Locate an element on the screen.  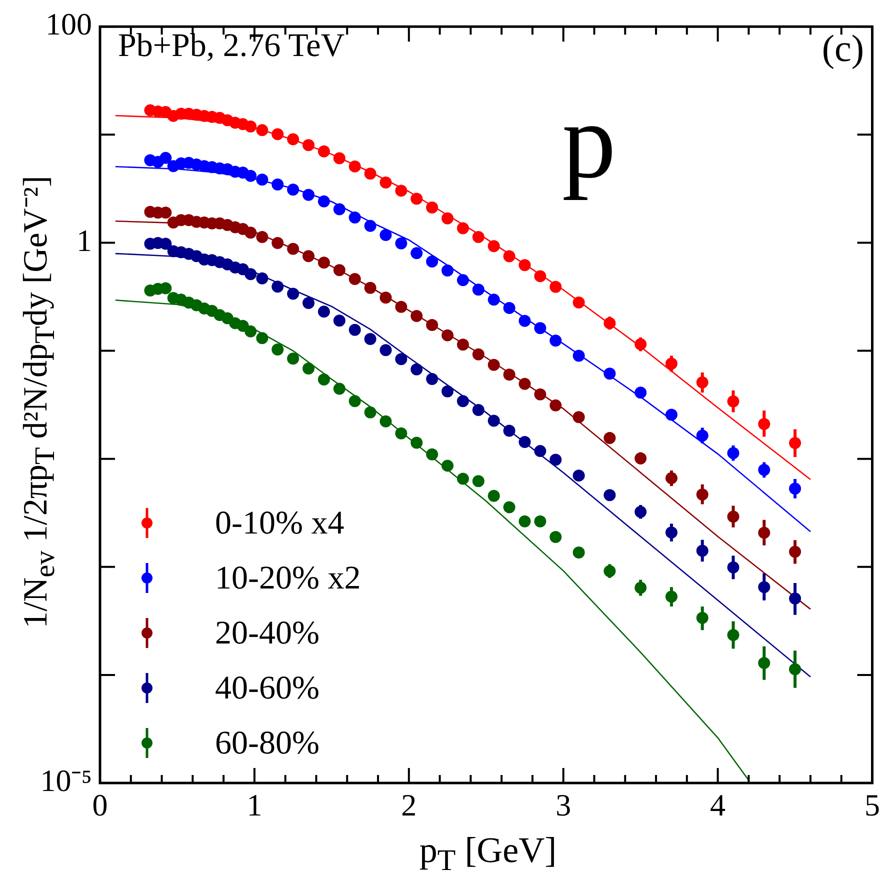
annotation: (c) is located at coordinates (843, 49).